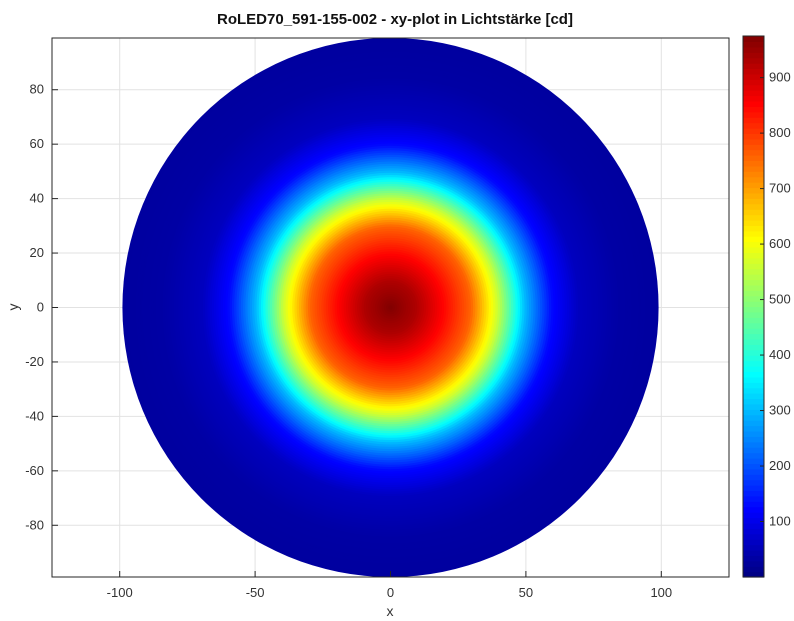 The height and width of the screenshot is (621, 794). I want to click on colorbar-tick-label: 600, so click(780, 243).